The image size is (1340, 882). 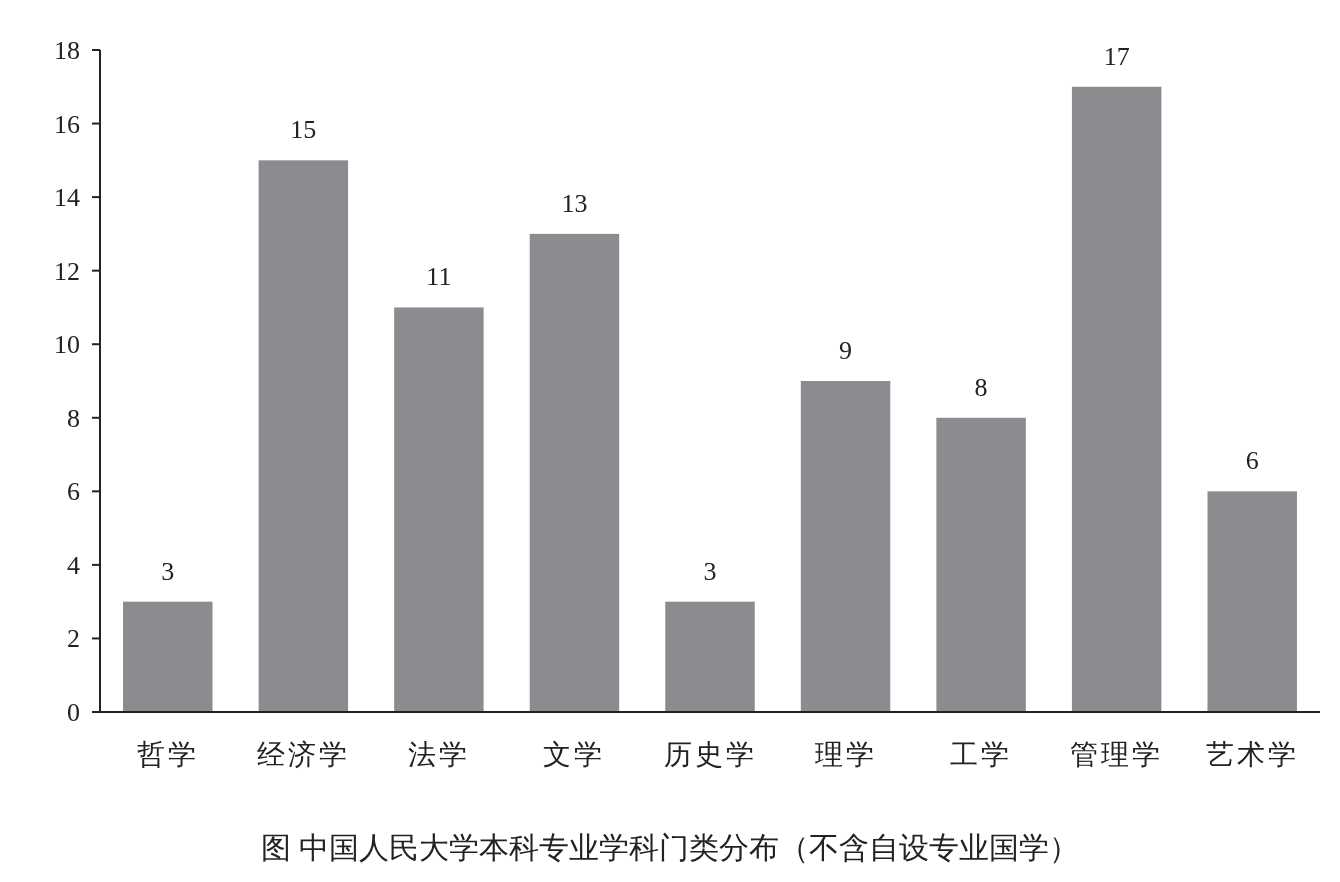 What do you see at coordinates (574, 203) in the screenshot?
I see `data-label: 13` at bounding box center [574, 203].